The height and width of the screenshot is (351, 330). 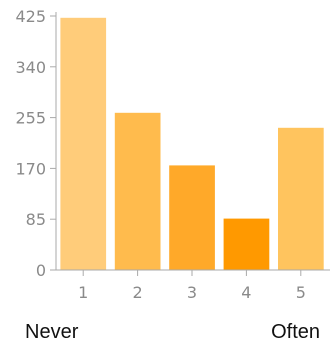 What do you see at coordinates (30, 168) in the screenshot?
I see `y-tick-label: 170` at bounding box center [30, 168].